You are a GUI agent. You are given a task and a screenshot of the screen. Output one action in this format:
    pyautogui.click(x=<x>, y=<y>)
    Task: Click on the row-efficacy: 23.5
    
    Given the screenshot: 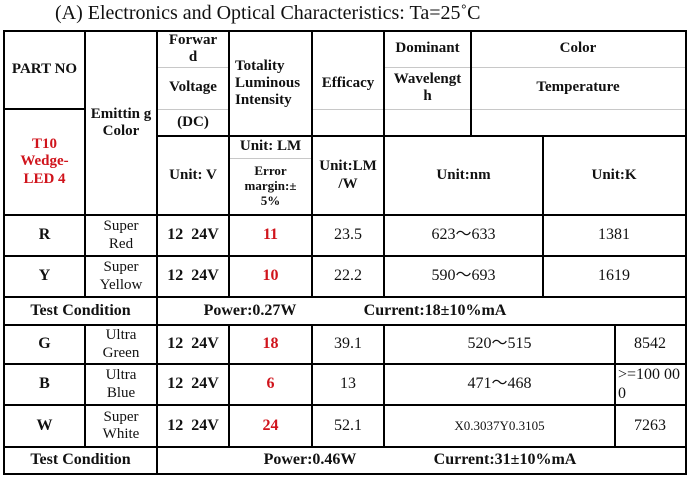 What is the action you would take?
    pyautogui.click(x=348, y=235)
    